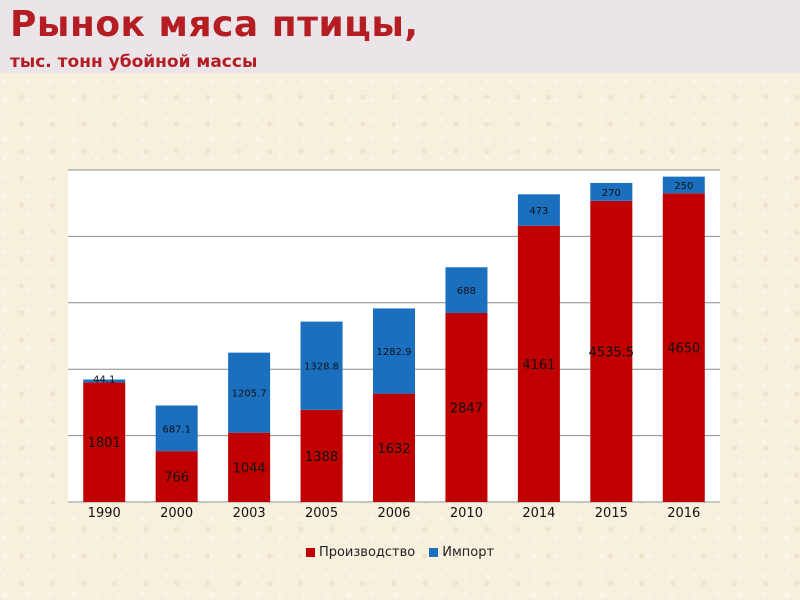 Image resolution: width=800 pixels, height=600 pixels. I want to click on chart-legend: Производство Импорт, so click(400, 552).